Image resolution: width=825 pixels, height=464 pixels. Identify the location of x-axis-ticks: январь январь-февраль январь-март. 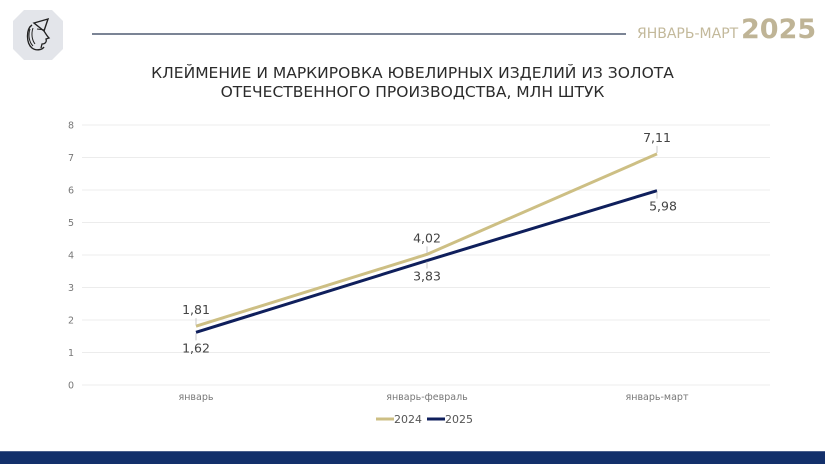
(434, 397).